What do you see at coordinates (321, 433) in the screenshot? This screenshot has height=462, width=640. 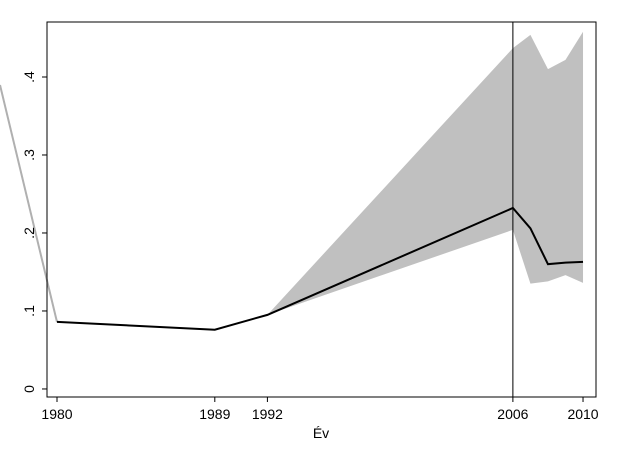 I see `x-axis-label: Év` at bounding box center [321, 433].